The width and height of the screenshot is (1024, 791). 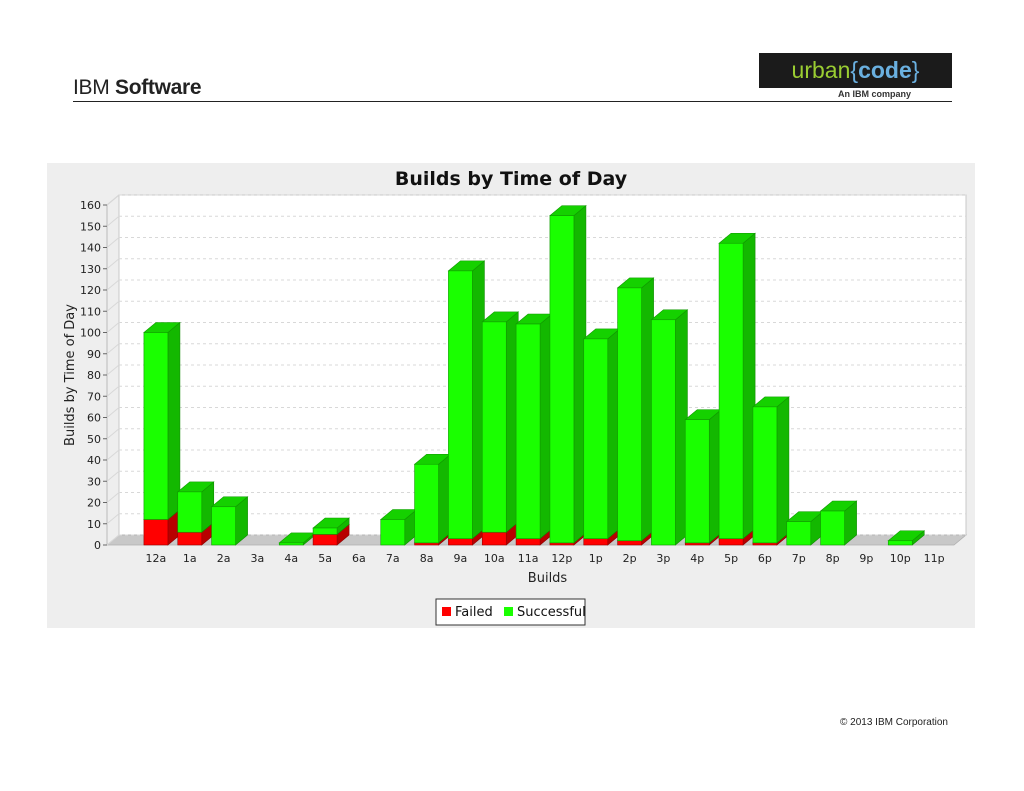 I want to click on ibm-software-brand: IBM Software, so click(x=137, y=88).